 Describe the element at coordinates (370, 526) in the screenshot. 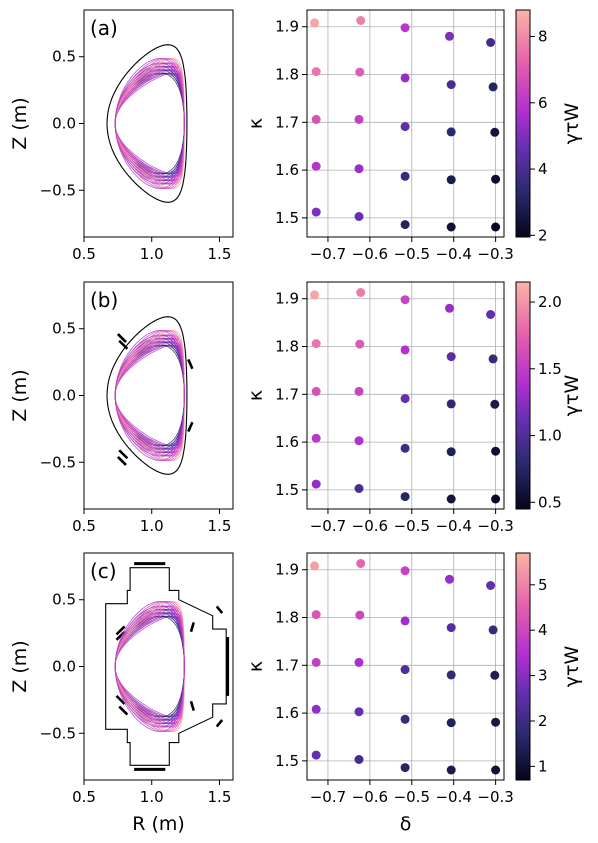

I see `scatter-xtick-label: −0.6` at that location.